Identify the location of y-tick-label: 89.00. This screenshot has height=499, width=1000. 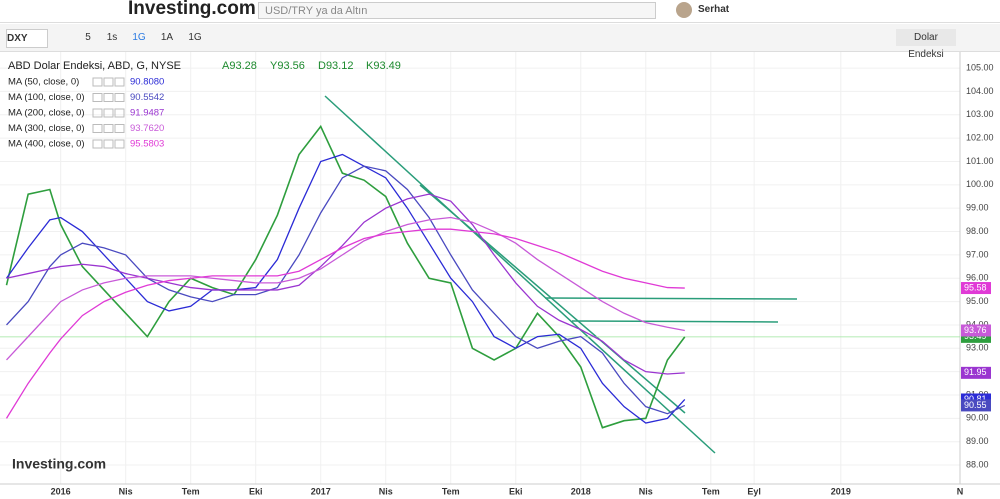
(977, 441).